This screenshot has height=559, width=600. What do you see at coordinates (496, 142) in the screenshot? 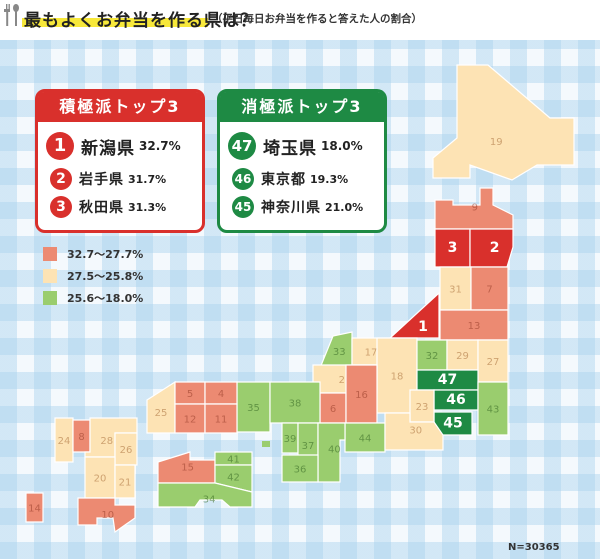
I see `prefecture-rank-label: 19` at bounding box center [496, 142].